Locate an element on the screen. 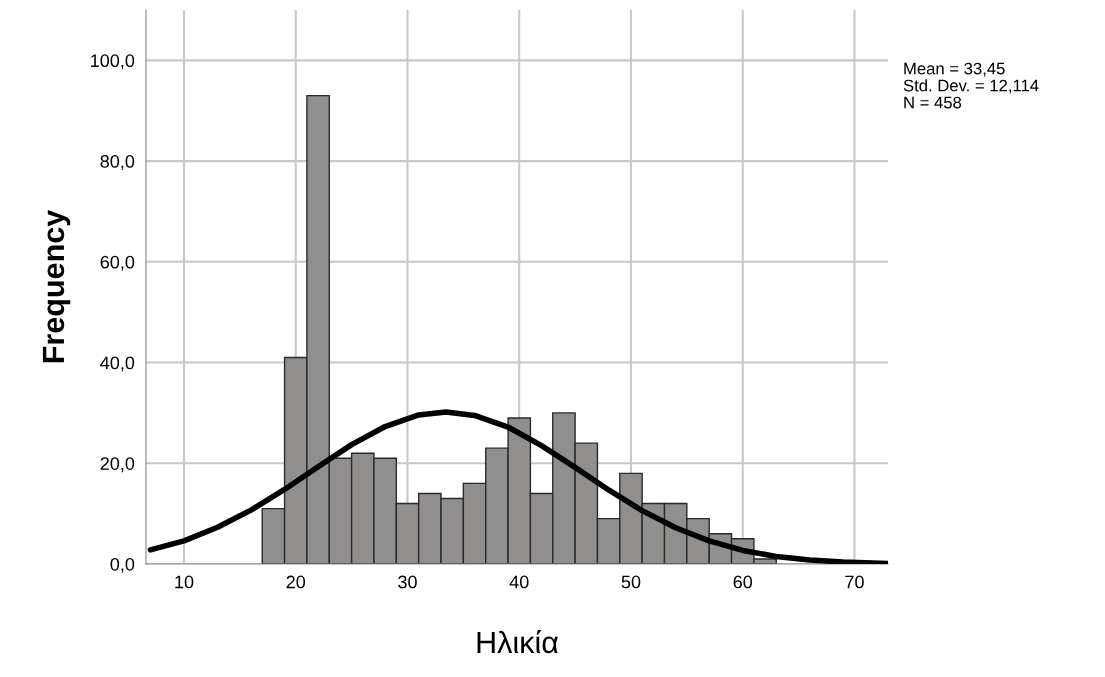  y-tick-label: 20,0 is located at coordinates (117, 465).